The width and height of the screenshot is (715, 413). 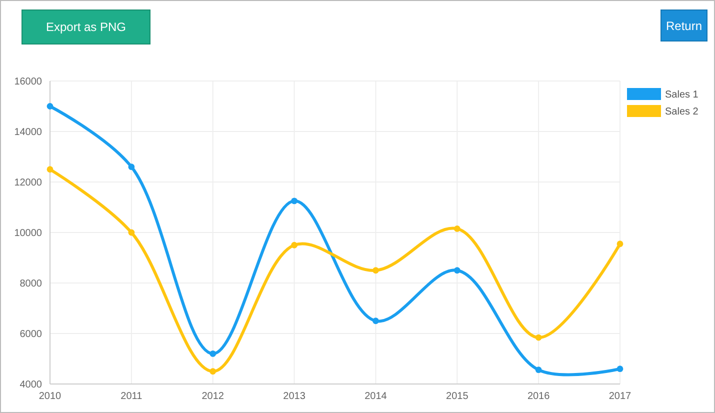 What do you see at coordinates (213, 396) in the screenshot?
I see `x-tick-label: 2012` at bounding box center [213, 396].